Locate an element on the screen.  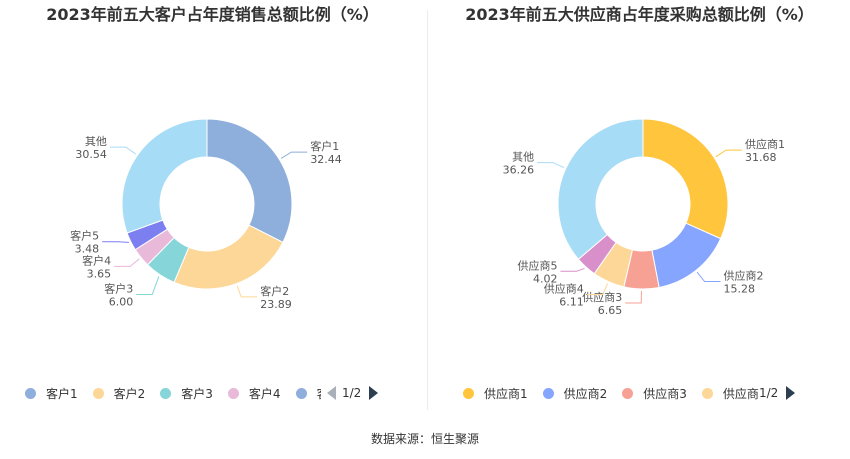
slice-category-label: 客户1 is located at coordinates (324, 146).